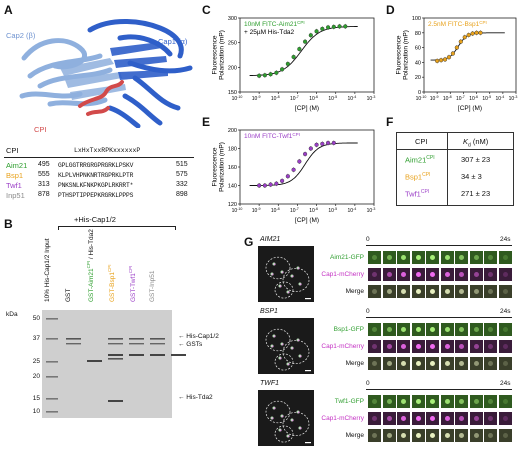 The height and width of the screenshot is (451, 520). I want to click on gel-lane-label: GST-Bsp1CPI, so click(112, 283).